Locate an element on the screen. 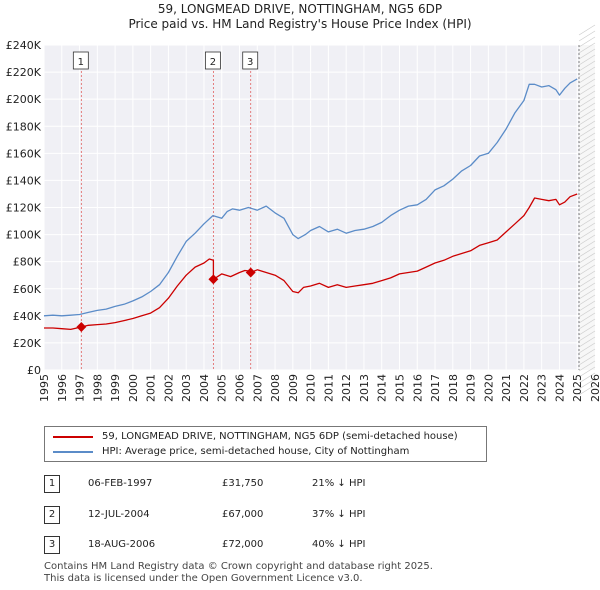  y-tick-label: £80K is located at coordinates (27, 262).